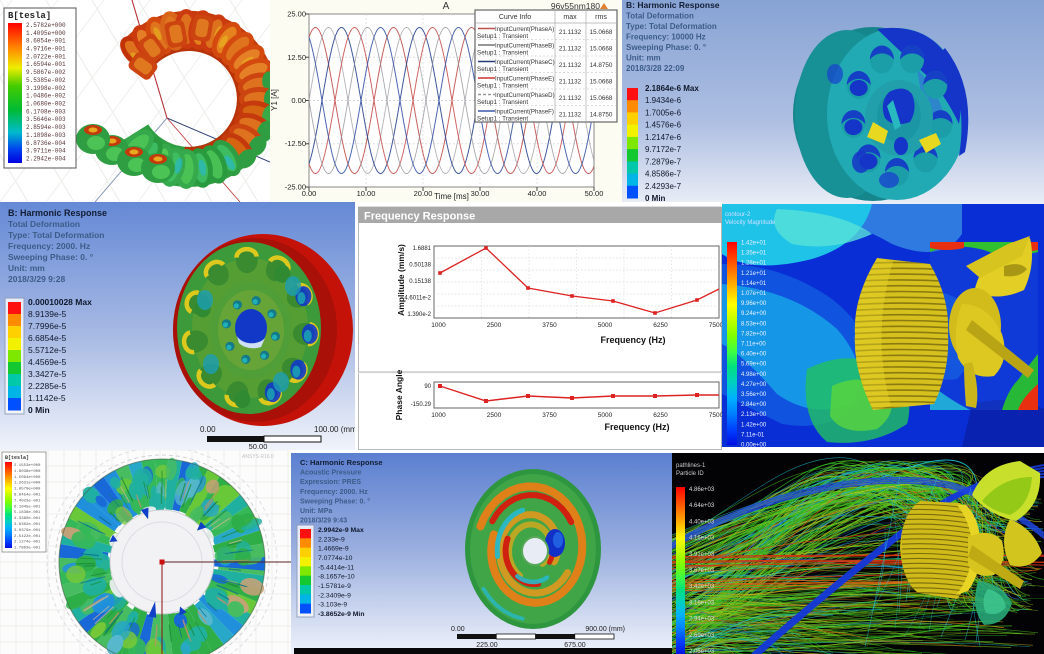 This screenshot has height=654, width=1044. What do you see at coordinates (46, 135) in the screenshot?
I see `svg-text: 1.1898e-003` at bounding box center [46, 135].